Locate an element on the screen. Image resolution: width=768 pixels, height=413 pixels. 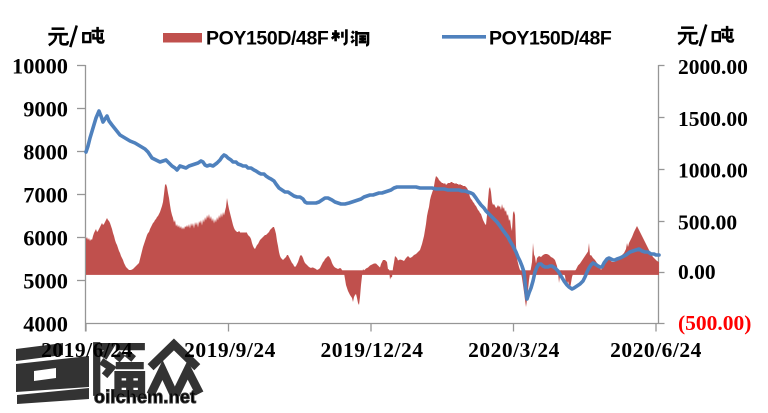
svg-text: 5000 is located at coordinates (45, 281).